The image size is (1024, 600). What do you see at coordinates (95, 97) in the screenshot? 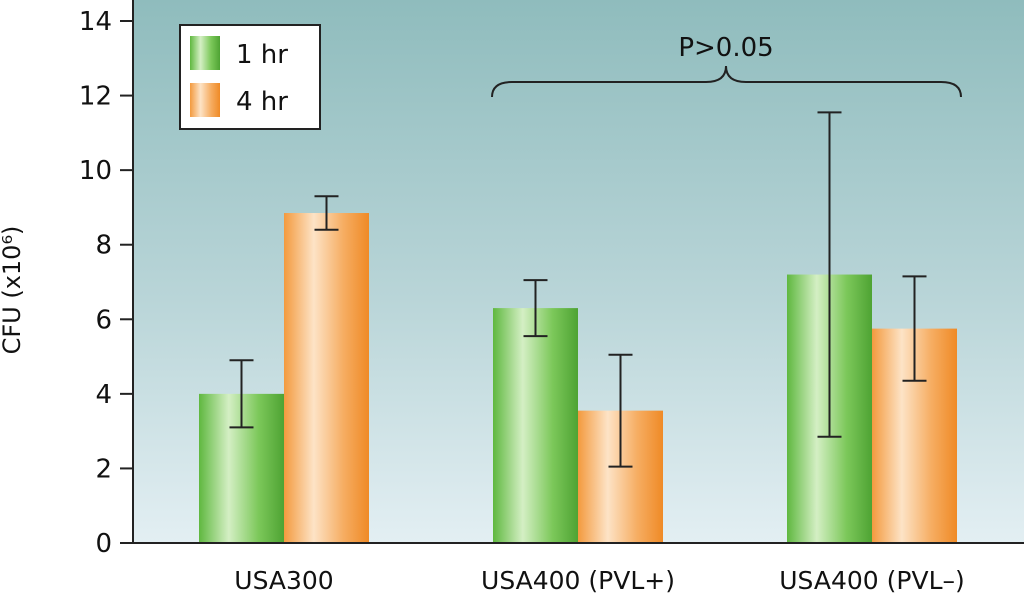
I see `y-tick-label: 12` at bounding box center [95, 97].